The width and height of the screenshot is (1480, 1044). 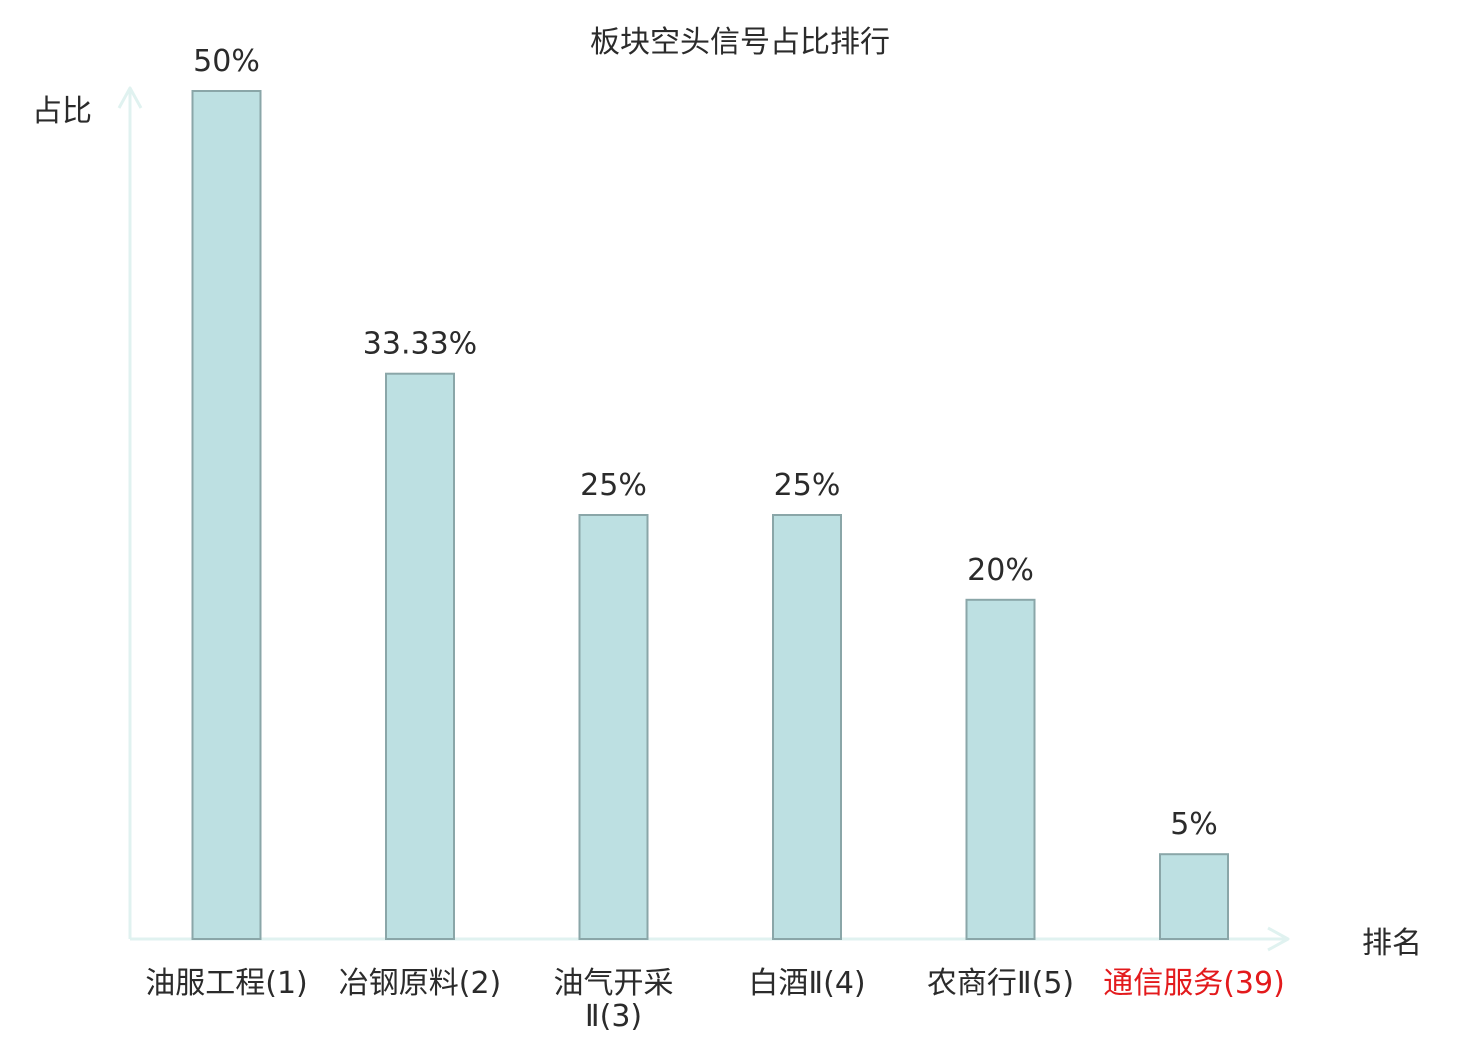 What do you see at coordinates (420, 983) in the screenshot?
I see `x-tick-label: 冶钢原料(2)` at bounding box center [420, 983].